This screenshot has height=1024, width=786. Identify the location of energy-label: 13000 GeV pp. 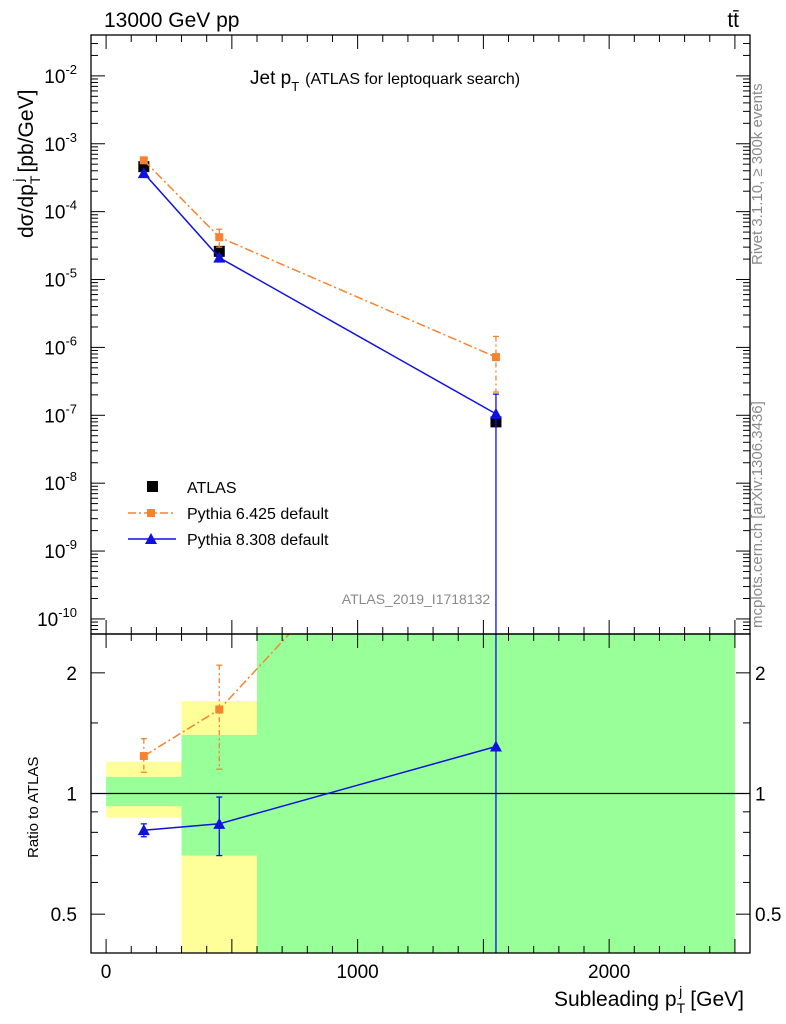
(171, 20).